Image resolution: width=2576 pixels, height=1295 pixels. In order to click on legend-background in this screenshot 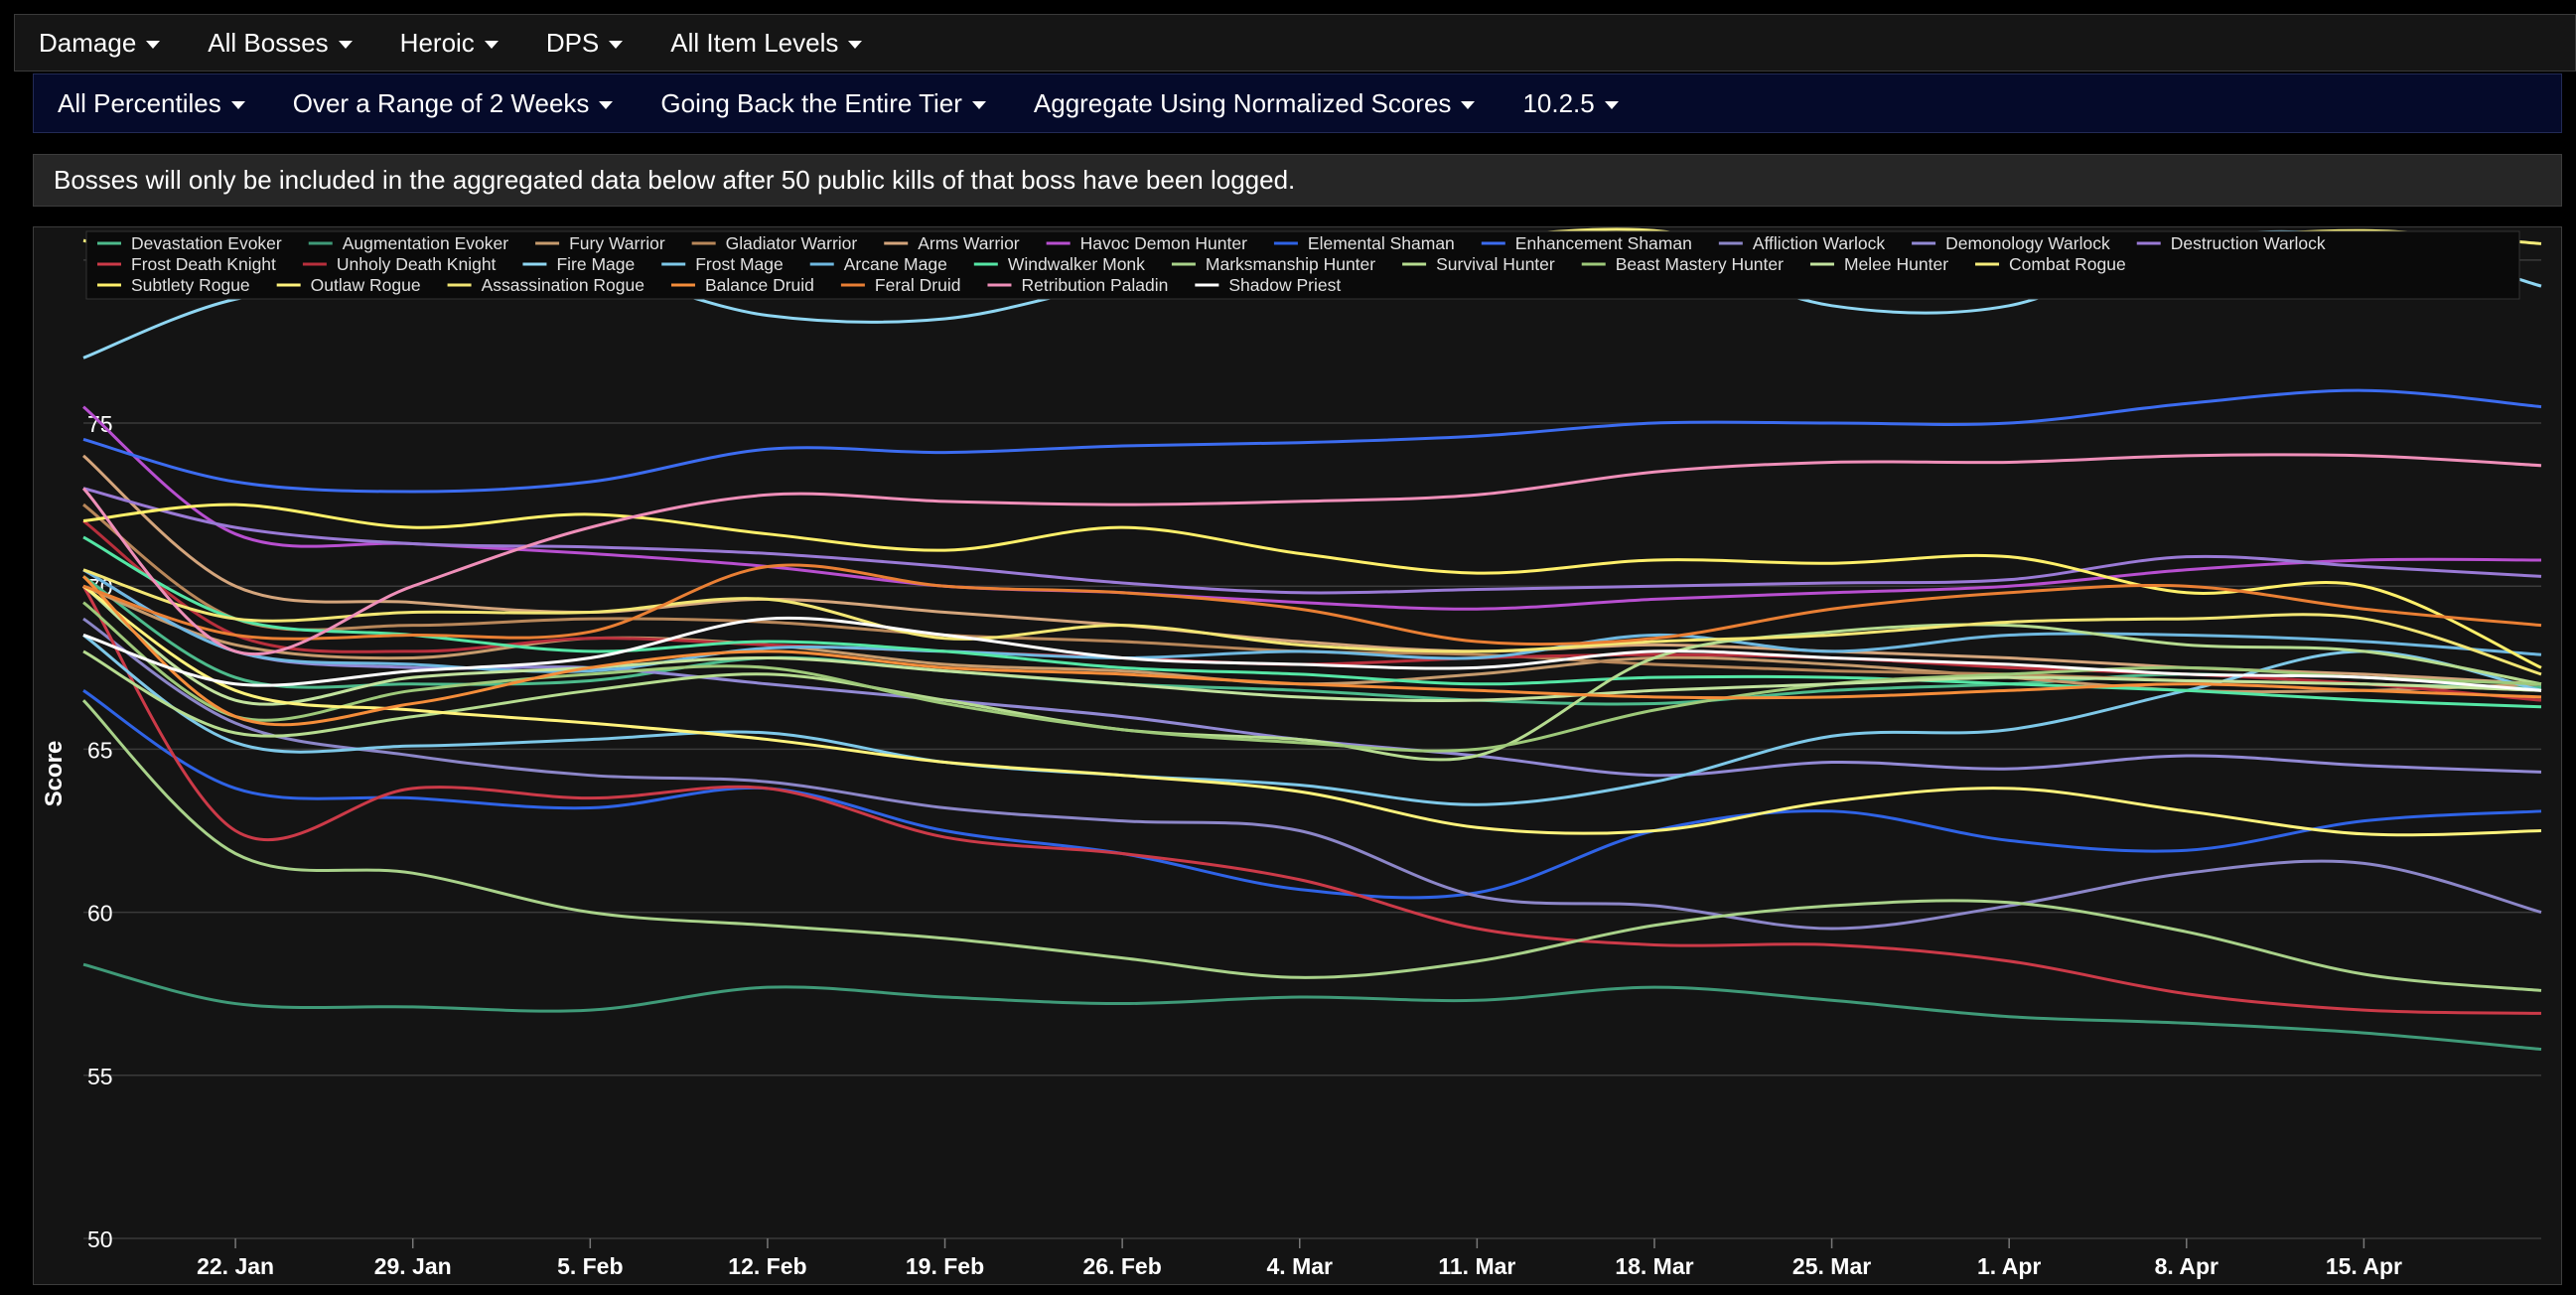, I will do `click(1303, 265)`.